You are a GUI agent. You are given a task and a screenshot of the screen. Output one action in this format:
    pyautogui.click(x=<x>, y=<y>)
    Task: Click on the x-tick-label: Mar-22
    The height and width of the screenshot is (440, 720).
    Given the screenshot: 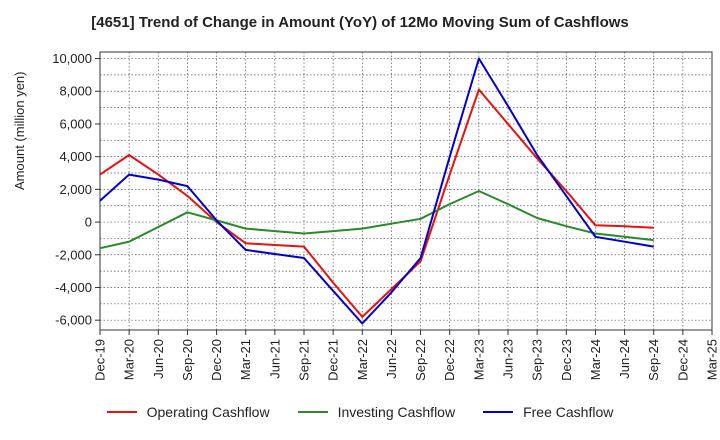 What is the action you would take?
    pyautogui.click(x=362, y=359)
    